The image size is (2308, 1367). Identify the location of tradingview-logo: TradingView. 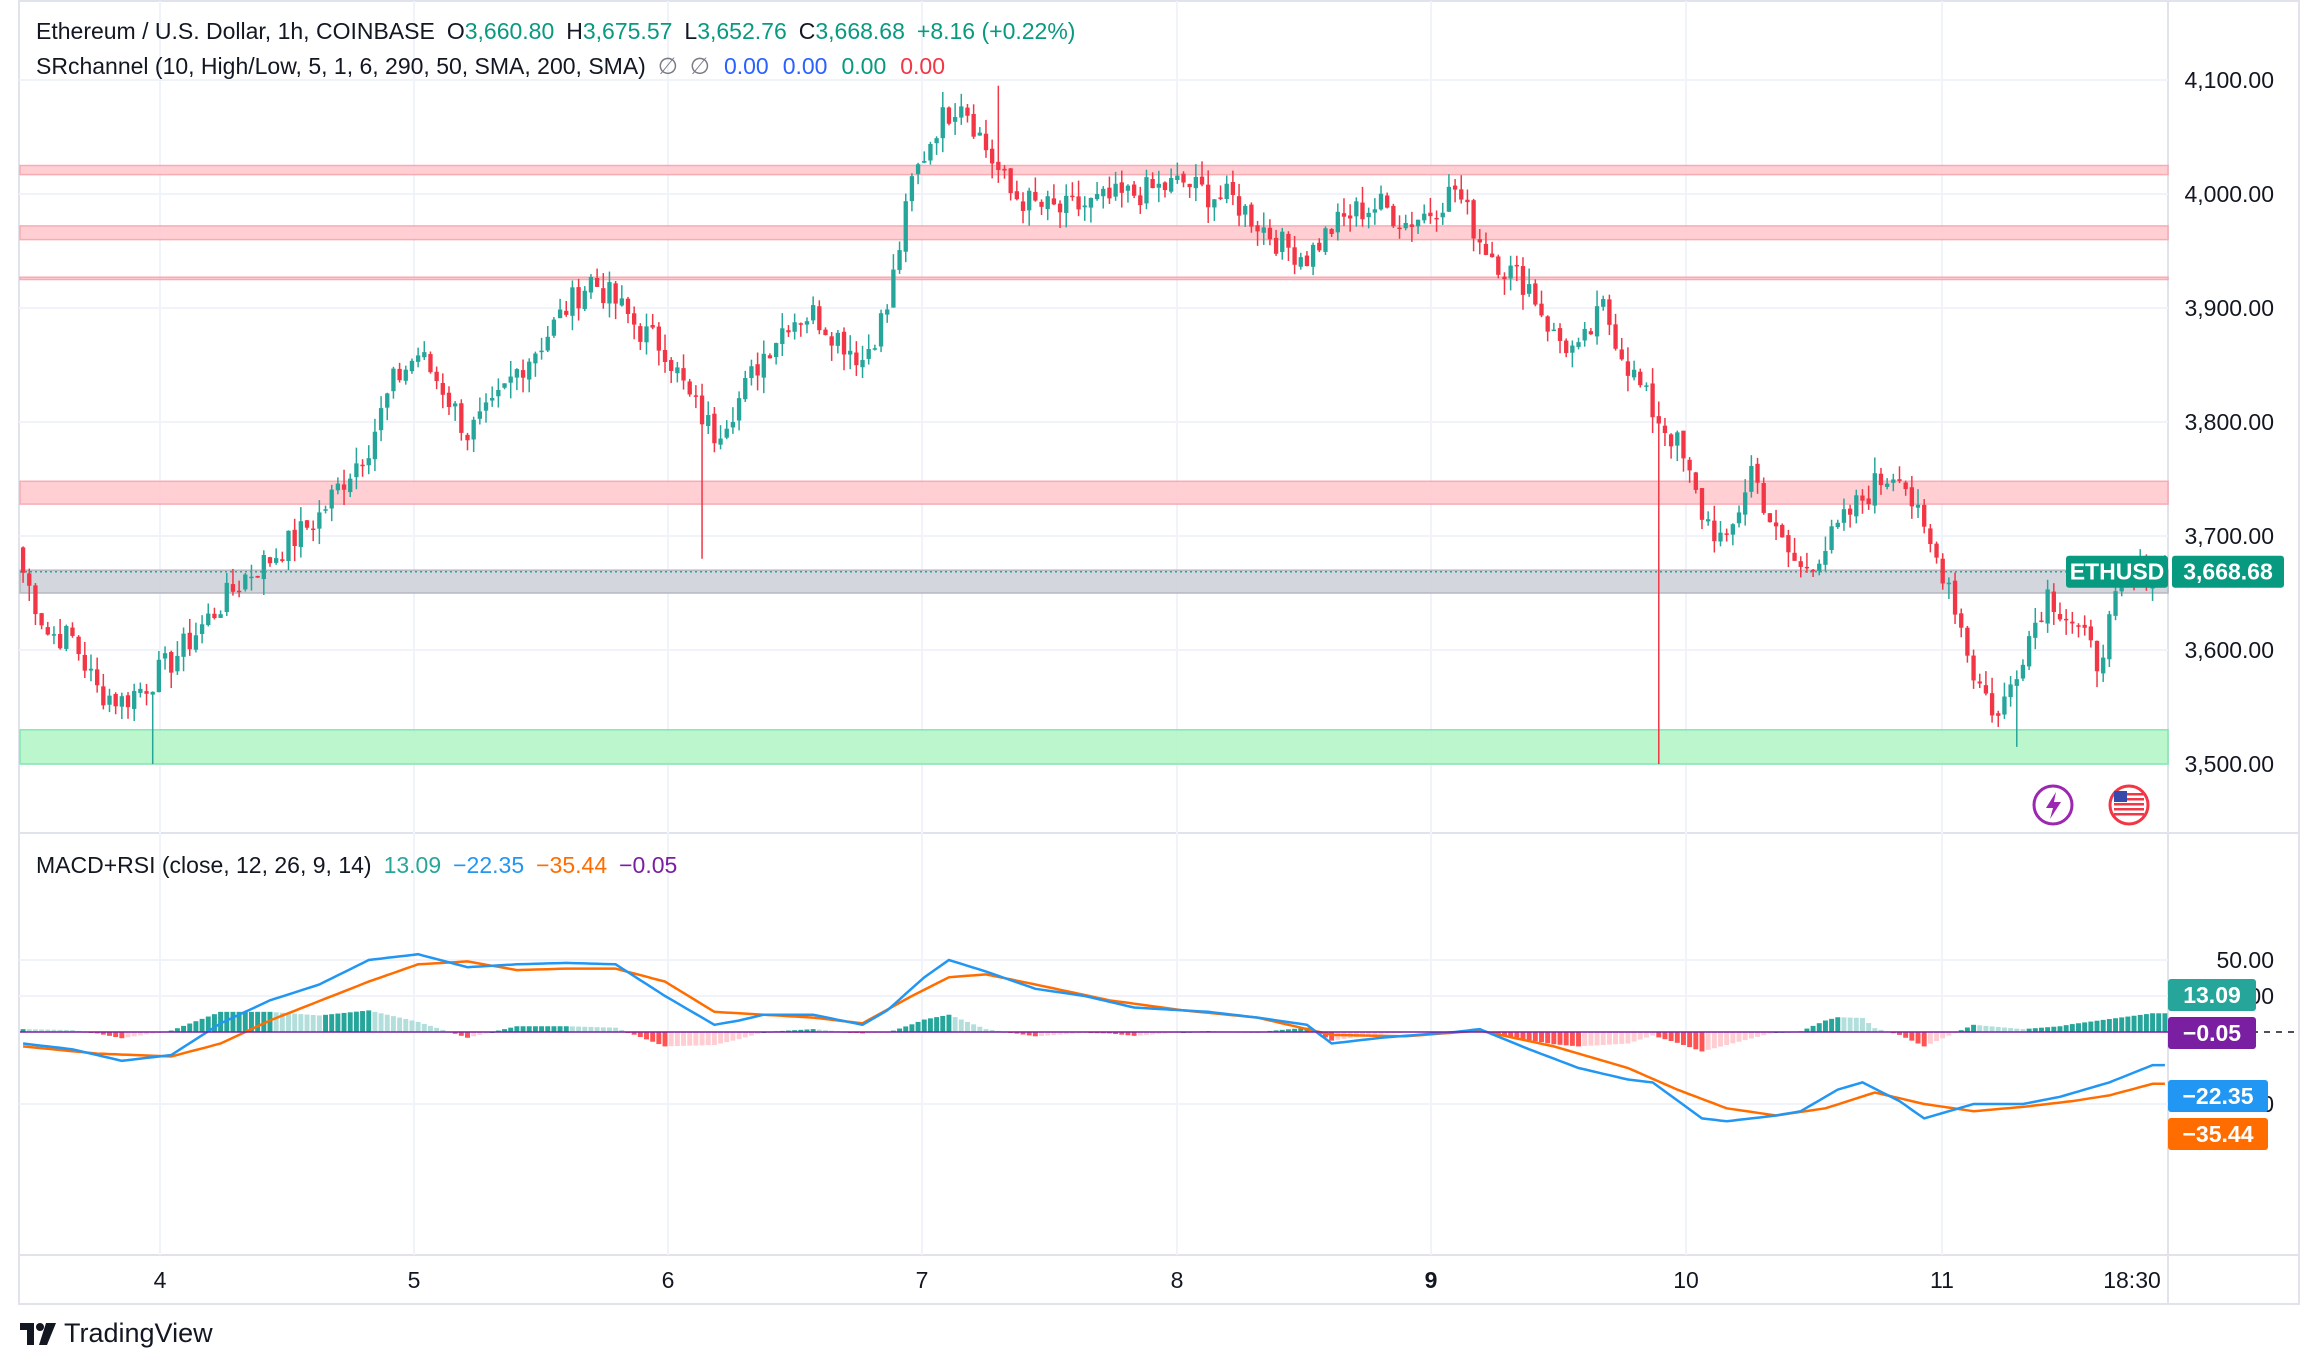
(116, 1333).